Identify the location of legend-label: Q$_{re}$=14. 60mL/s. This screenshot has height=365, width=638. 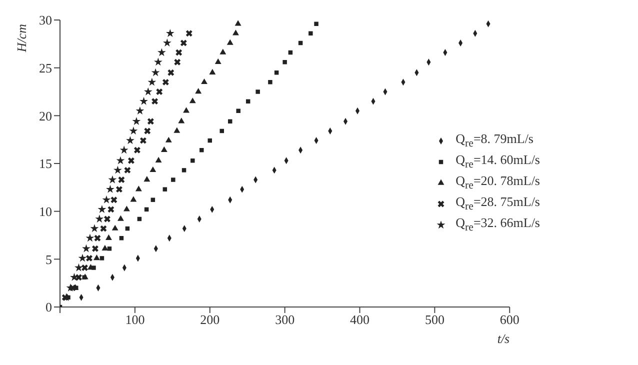
(498, 161).